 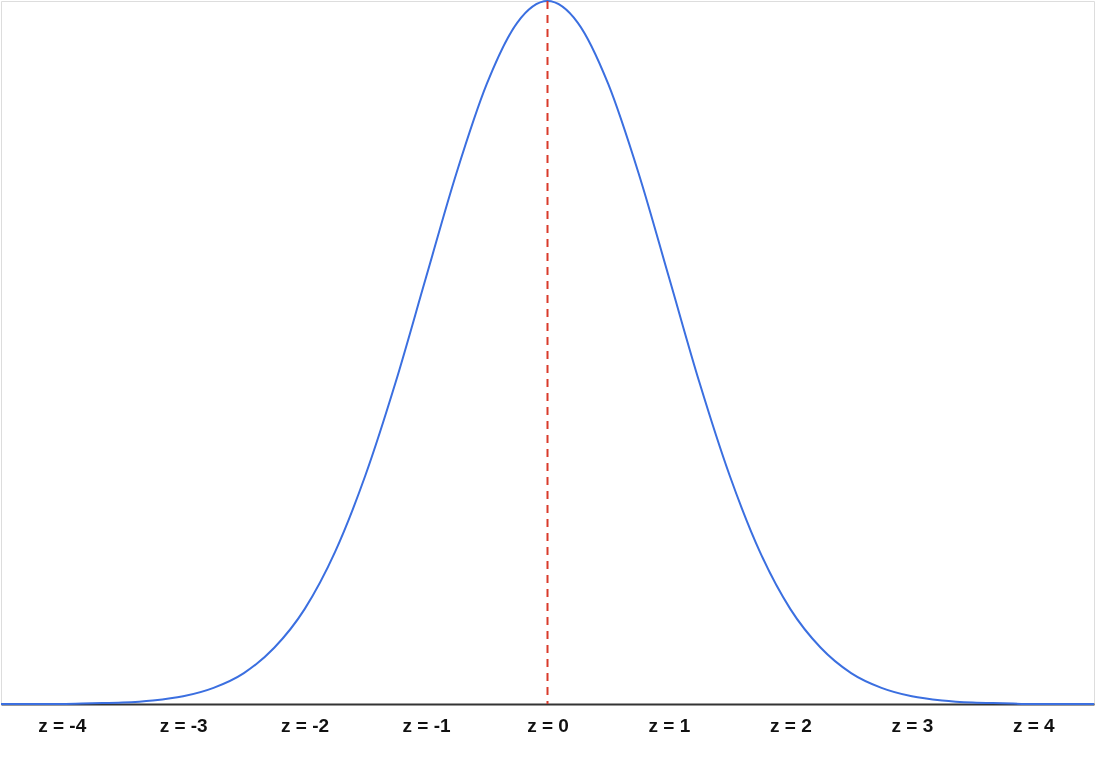 I want to click on x-tick-label: z = -2, so click(x=305, y=725).